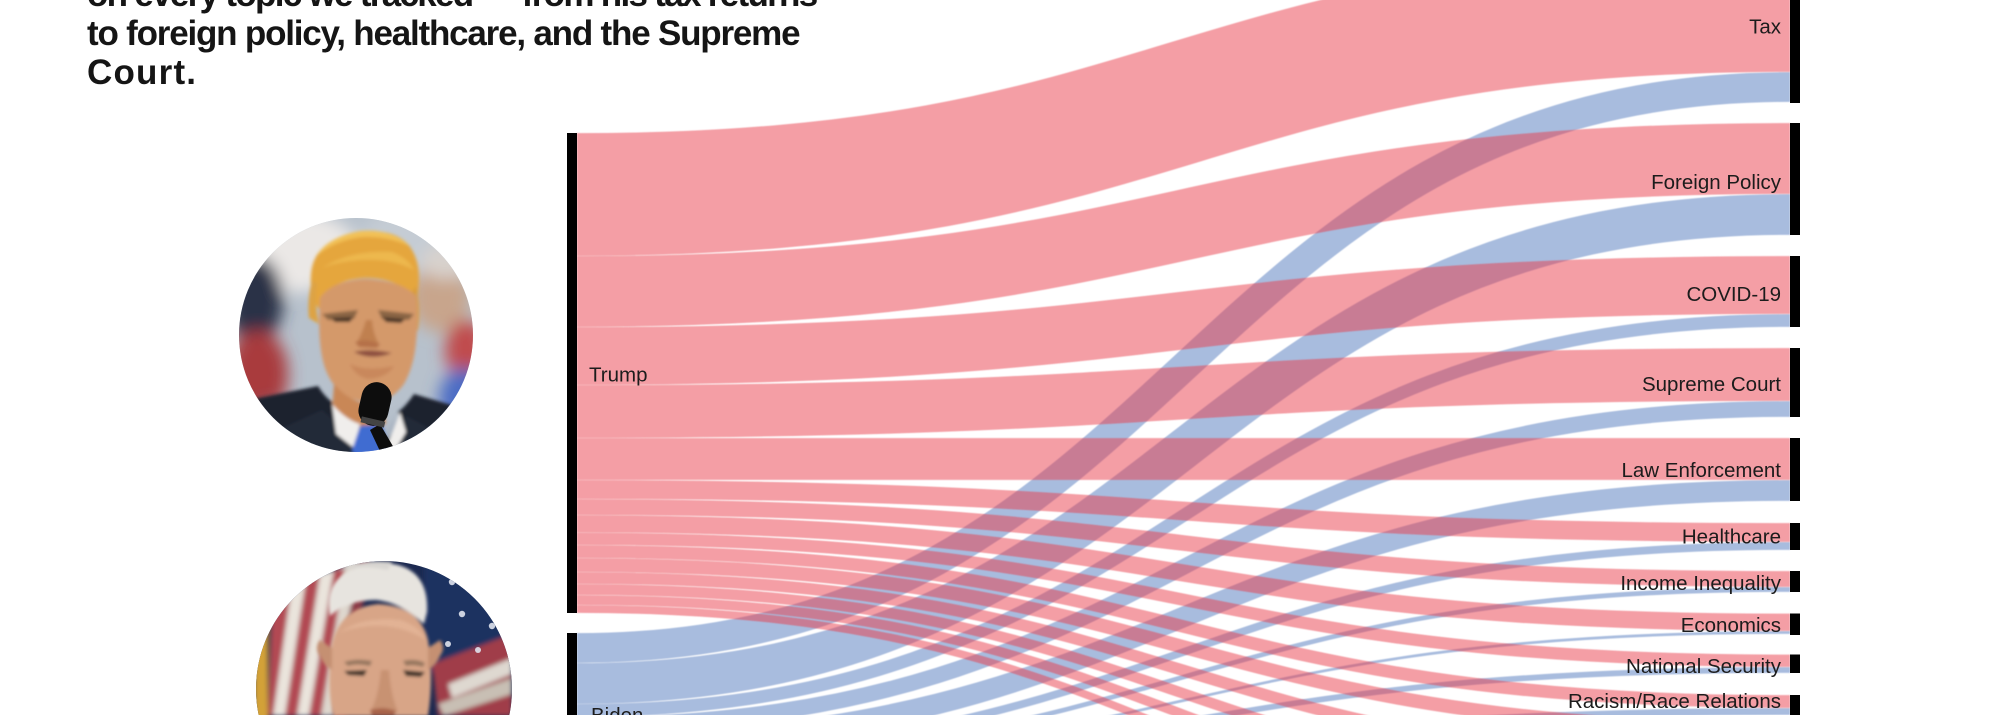  Describe the element at coordinates (1701, 470) in the screenshot. I see `svg-text: Law Enforcement` at that location.